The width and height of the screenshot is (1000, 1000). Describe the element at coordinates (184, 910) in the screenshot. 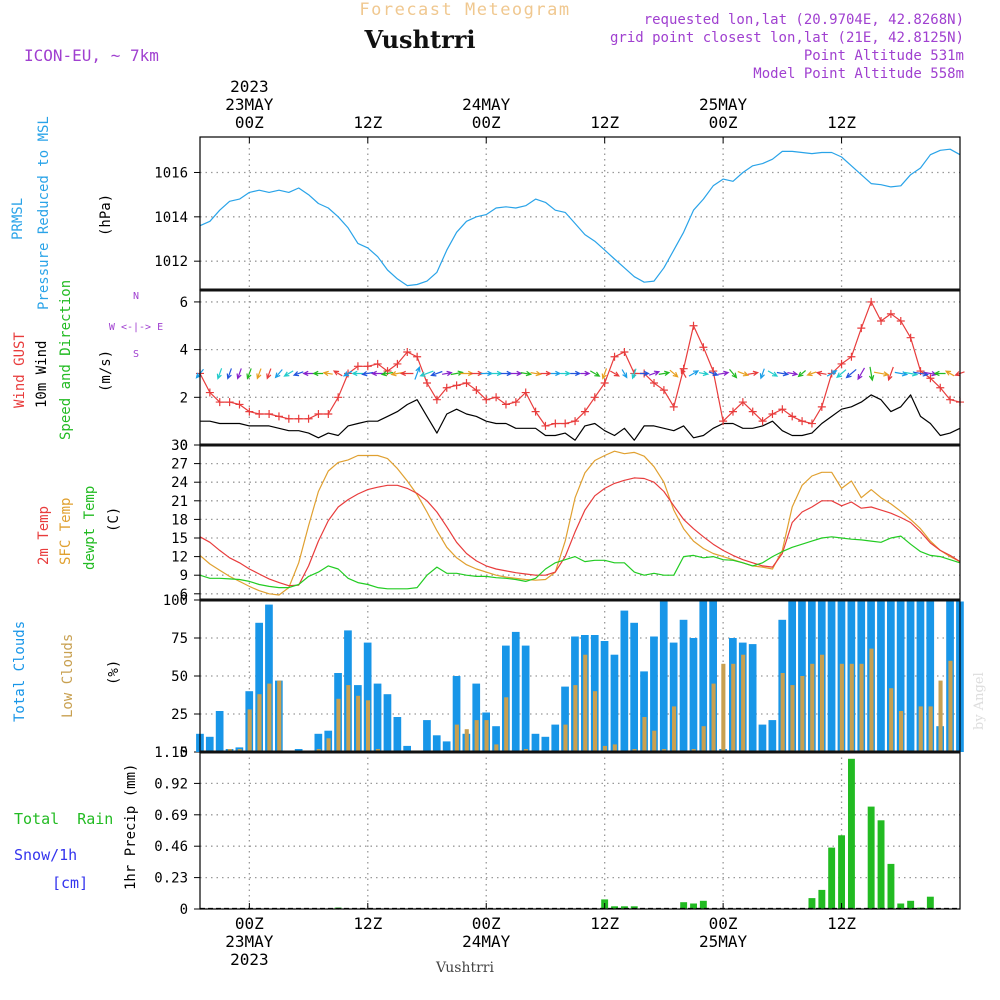

I see `precip-tick-label: 0` at that location.